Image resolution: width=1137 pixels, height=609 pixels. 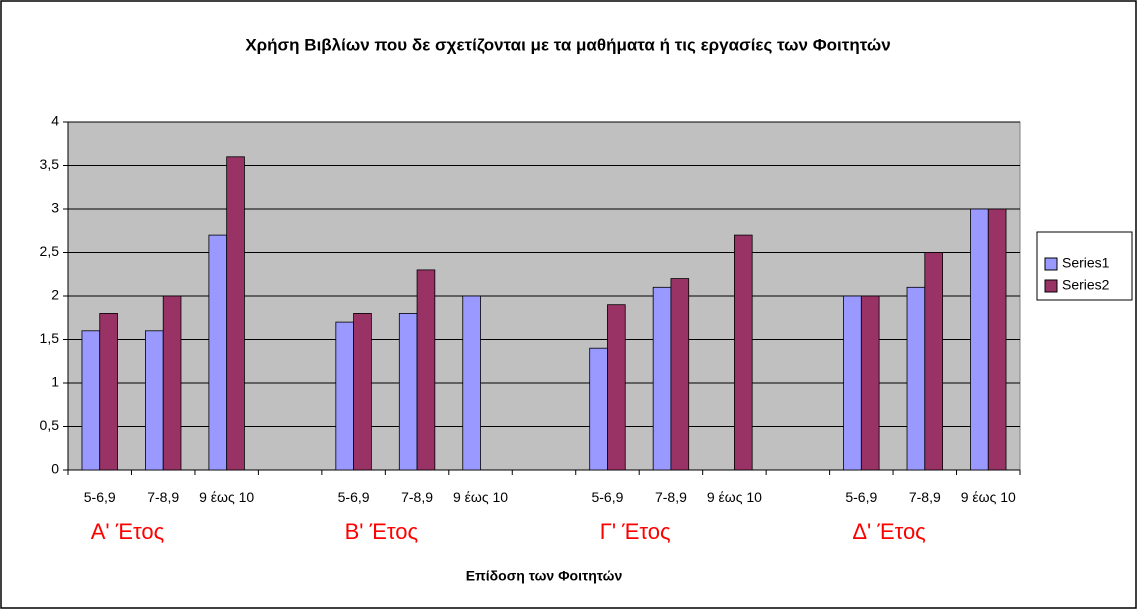 What do you see at coordinates (1086, 263) in the screenshot?
I see `legend-label: Series1` at bounding box center [1086, 263].